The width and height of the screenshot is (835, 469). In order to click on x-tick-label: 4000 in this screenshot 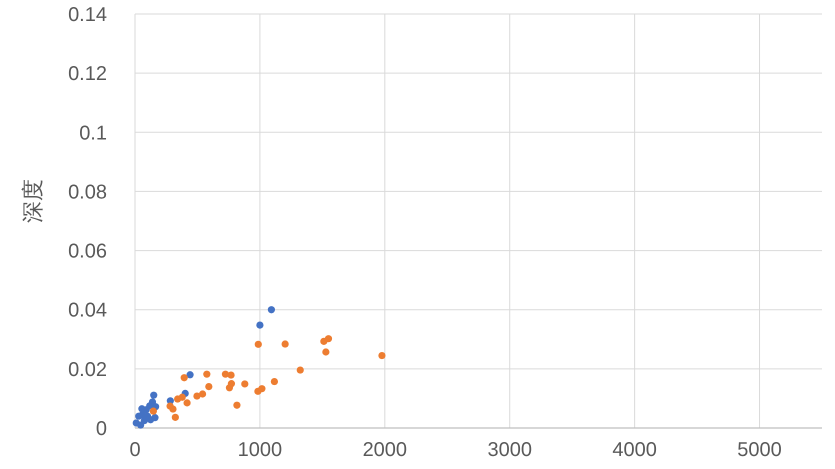, I will do `click(634, 450)`.